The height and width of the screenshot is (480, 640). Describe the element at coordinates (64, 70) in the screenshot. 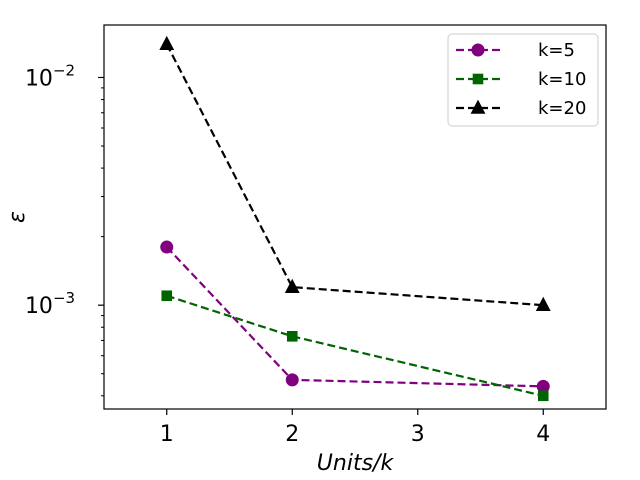

I see `y-tick-label-exponent: −2` at that location.